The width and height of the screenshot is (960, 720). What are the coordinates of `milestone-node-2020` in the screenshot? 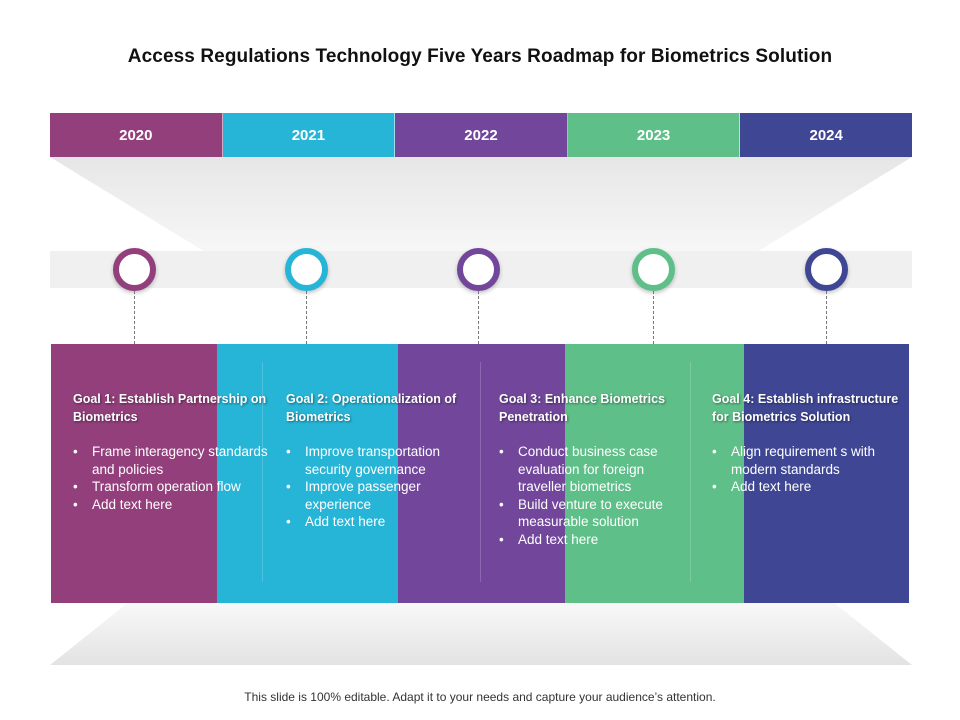 It's located at (134, 269).